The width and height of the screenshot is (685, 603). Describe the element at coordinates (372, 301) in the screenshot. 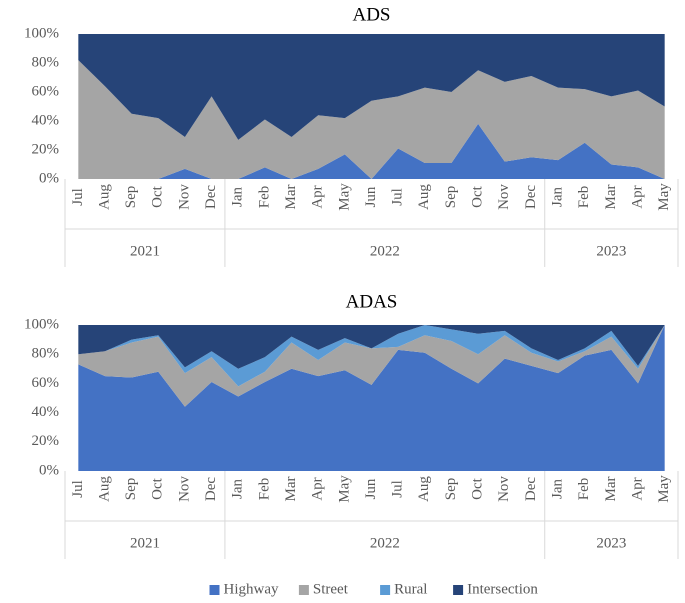

I see `chart-title: ADAS` at that location.